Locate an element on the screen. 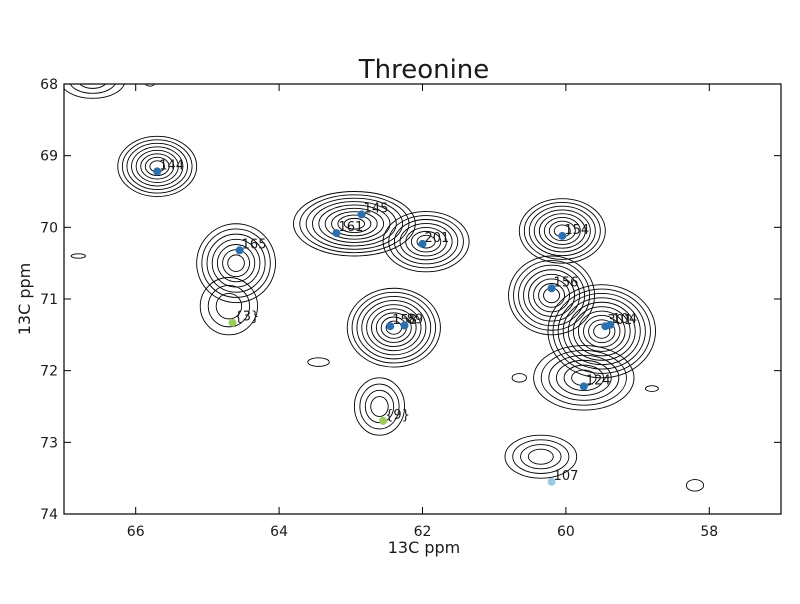 The image size is (800, 604). y-tick-label: 71 is located at coordinates (49, 300).